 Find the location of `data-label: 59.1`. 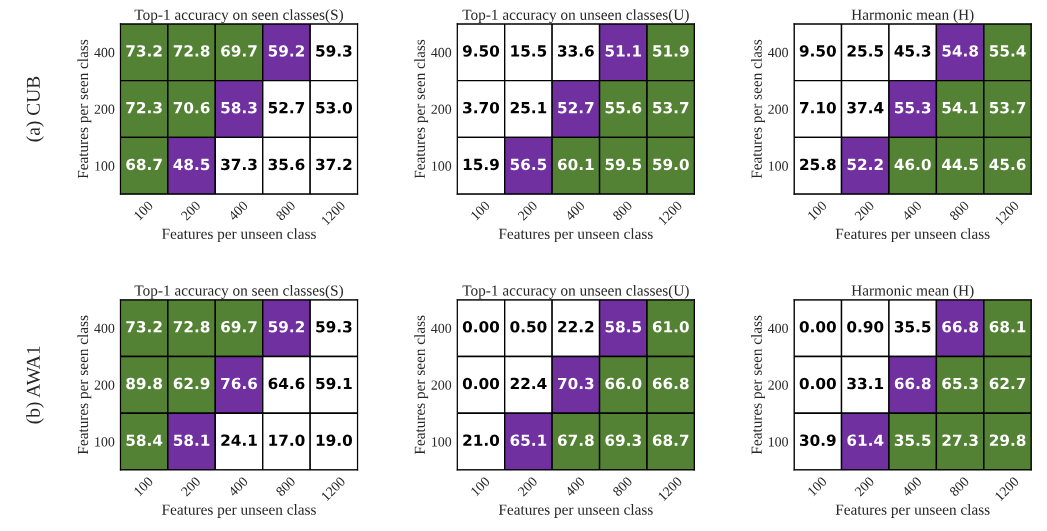

data-label: 59.1 is located at coordinates (334, 383).